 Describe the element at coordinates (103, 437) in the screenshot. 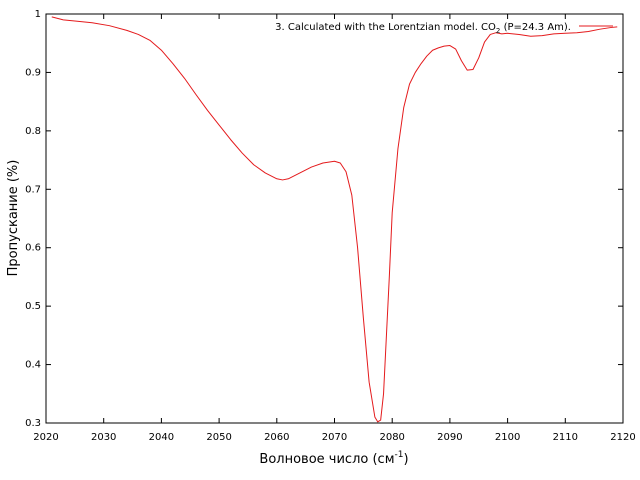

I see `x-tick-label: 2030` at that location.